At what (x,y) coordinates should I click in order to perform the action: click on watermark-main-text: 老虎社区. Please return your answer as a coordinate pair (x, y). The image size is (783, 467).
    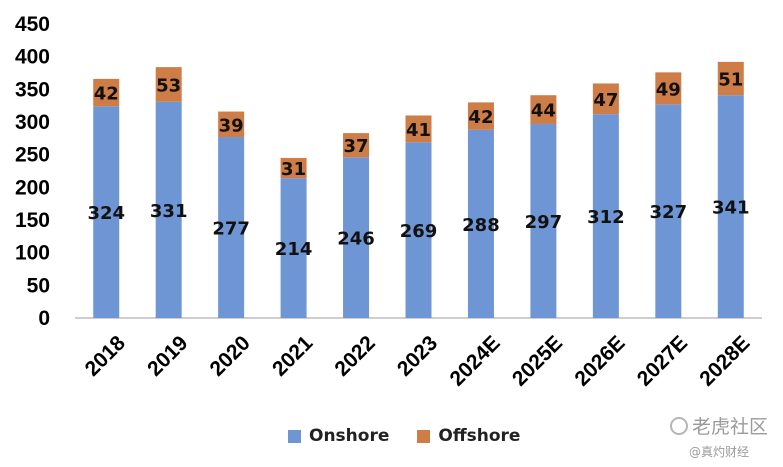
    Looking at the image, I should click on (729, 427).